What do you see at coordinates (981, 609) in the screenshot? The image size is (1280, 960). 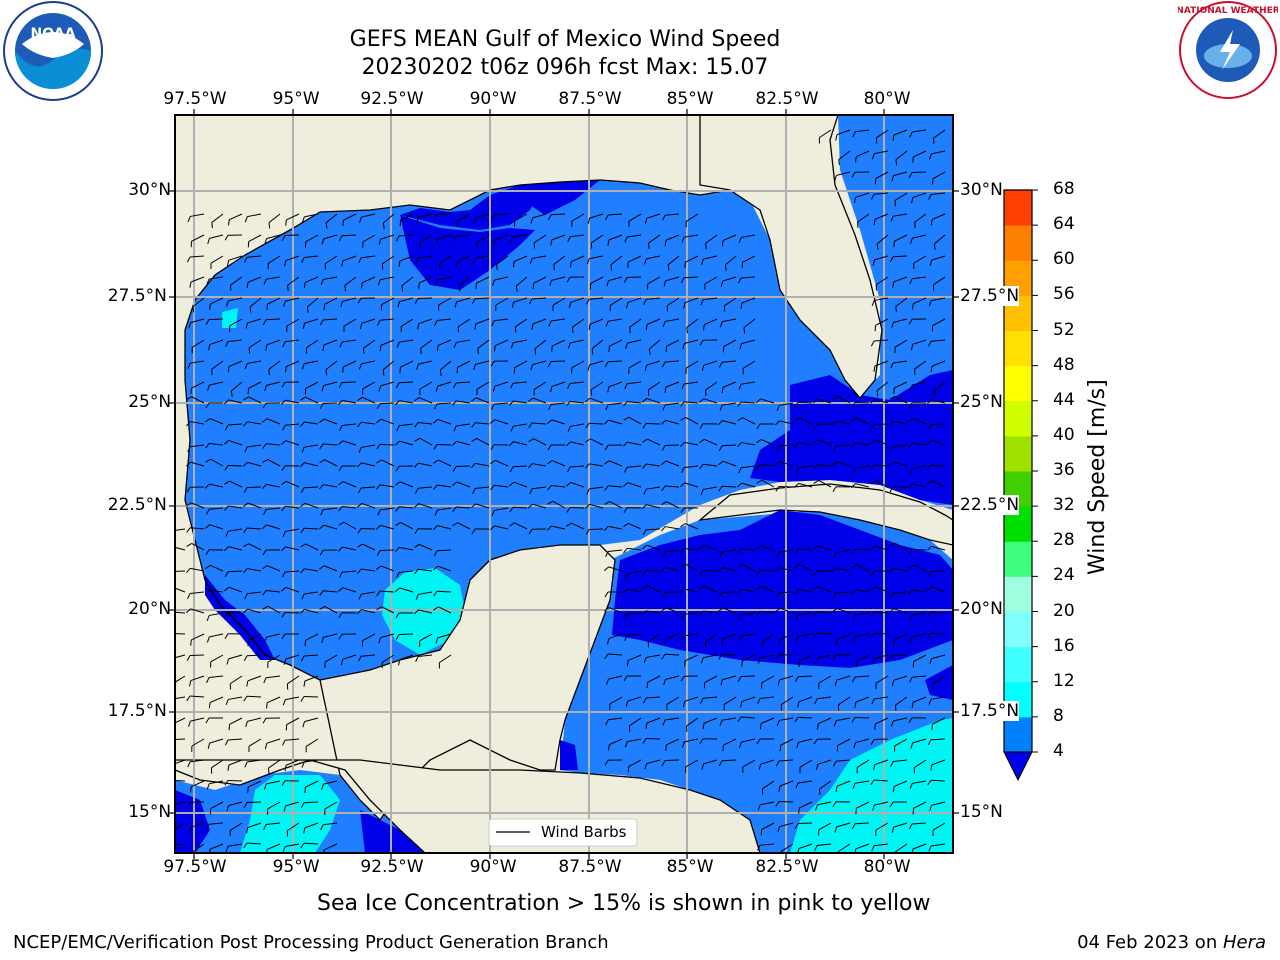 I see `lat-label-right: 20°N` at bounding box center [981, 609].